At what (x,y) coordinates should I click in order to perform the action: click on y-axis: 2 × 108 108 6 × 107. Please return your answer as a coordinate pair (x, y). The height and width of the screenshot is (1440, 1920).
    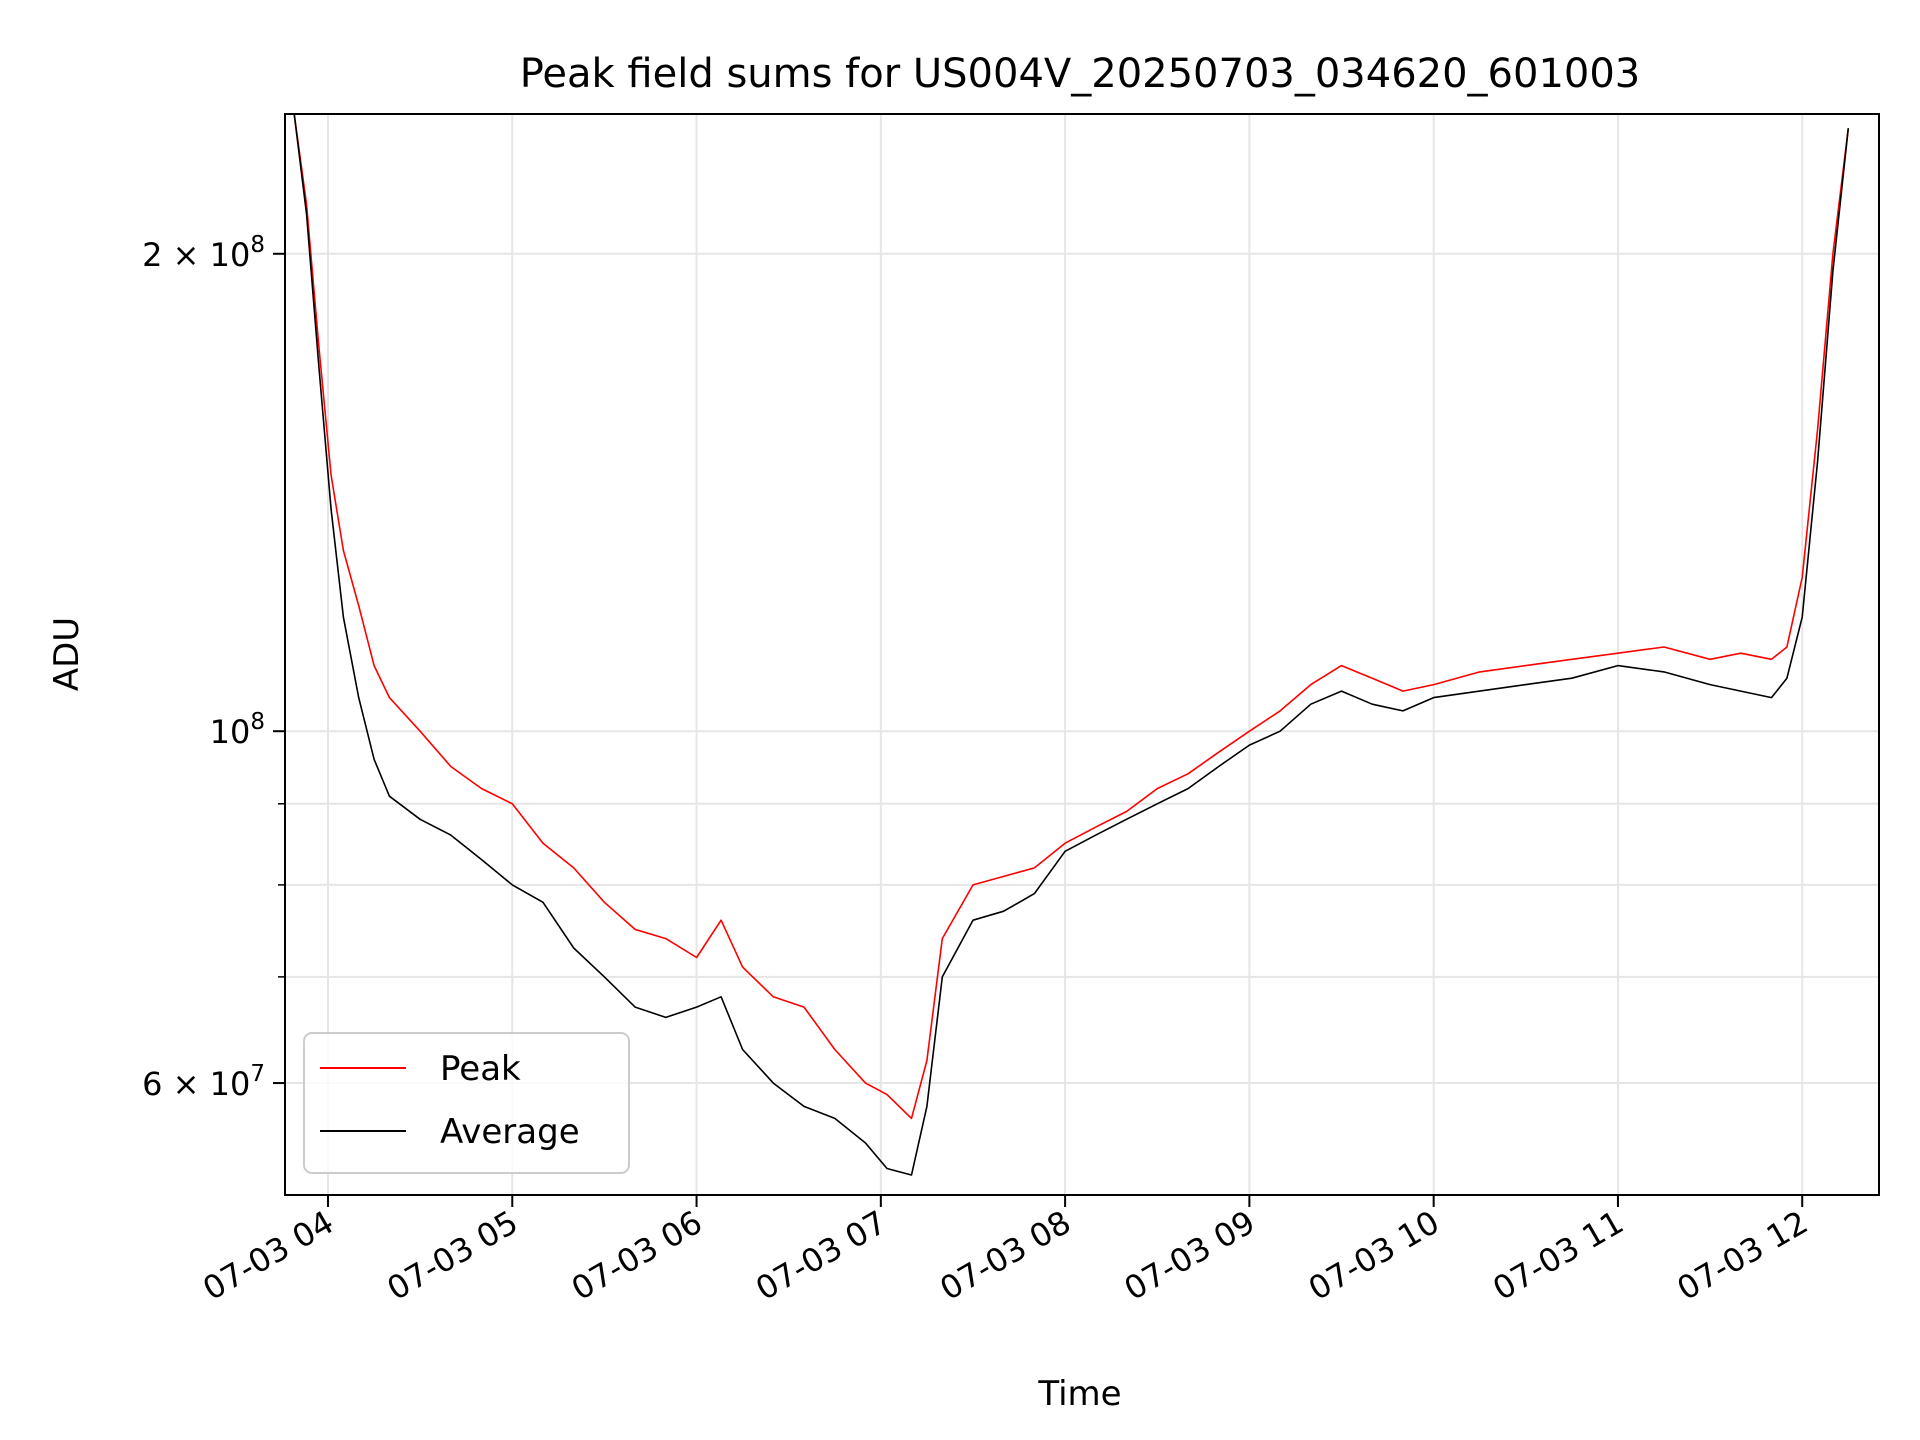
    Looking at the image, I should click on (213, 667).